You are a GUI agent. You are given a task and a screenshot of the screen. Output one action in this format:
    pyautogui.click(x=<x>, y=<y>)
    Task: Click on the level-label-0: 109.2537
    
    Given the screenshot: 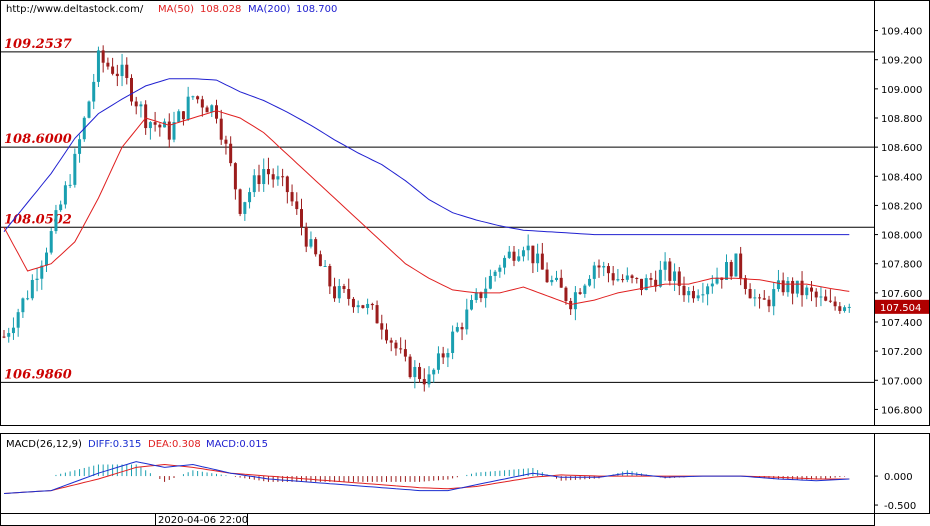 What is the action you would take?
    pyautogui.click(x=38, y=44)
    